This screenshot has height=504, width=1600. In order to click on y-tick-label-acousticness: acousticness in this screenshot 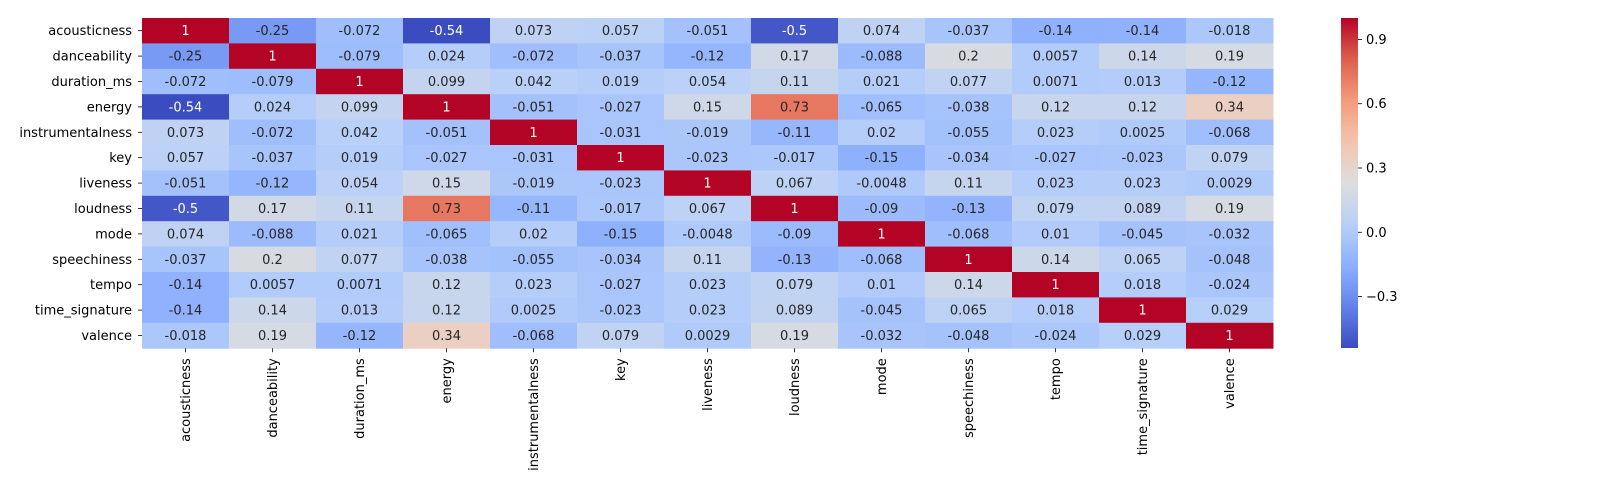, I will do `click(90, 31)`.